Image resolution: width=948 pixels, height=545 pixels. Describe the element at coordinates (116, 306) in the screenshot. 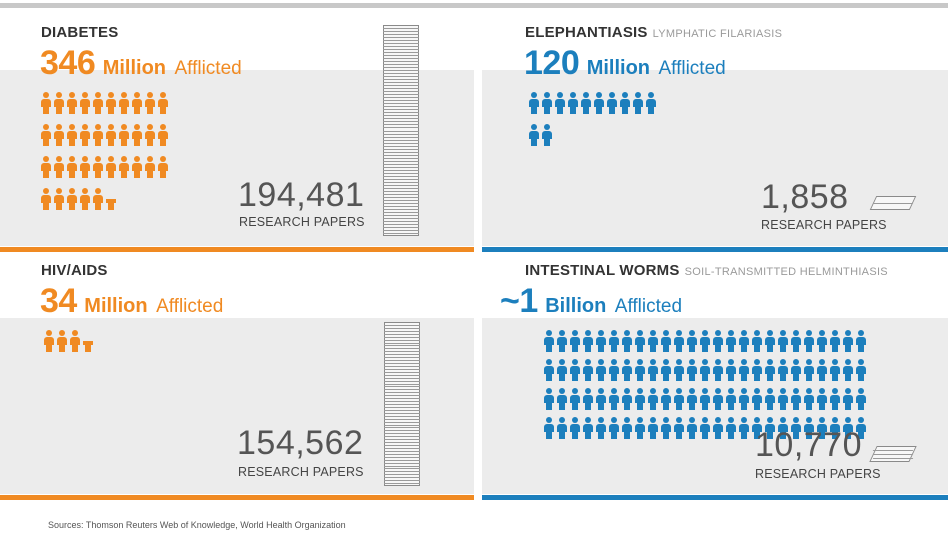

I see `afflicted-unit: Million` at that location.